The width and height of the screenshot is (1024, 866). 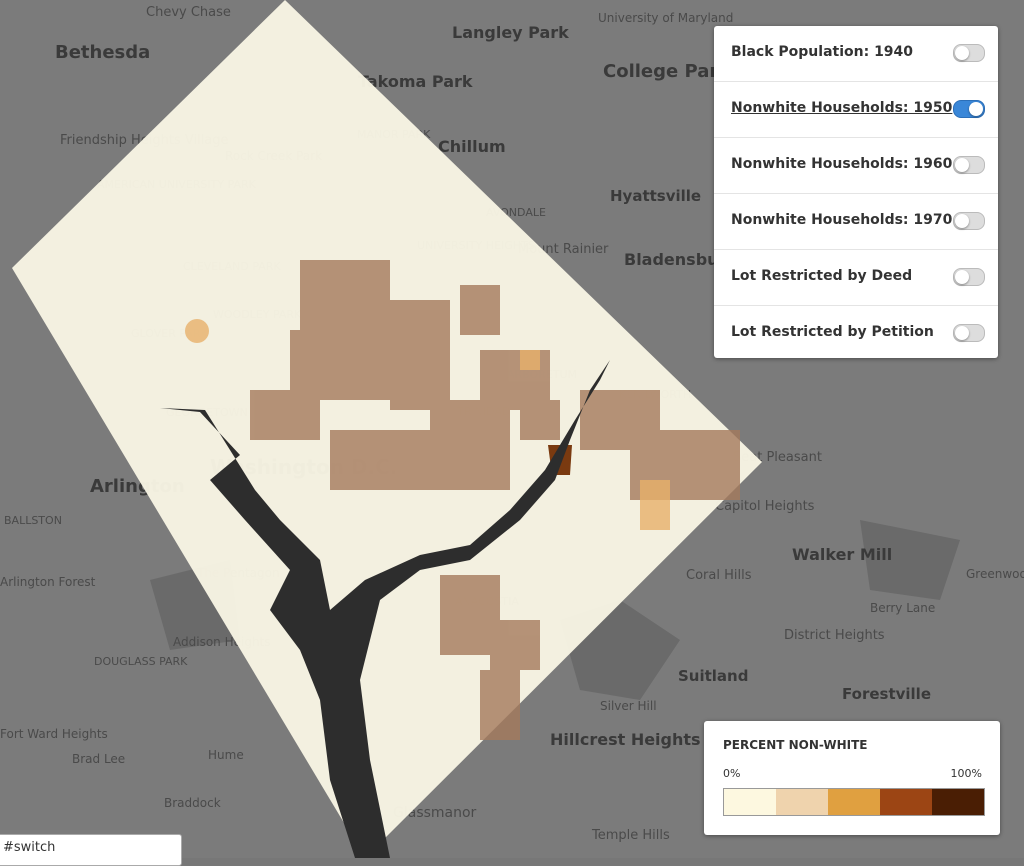 I want to click on tracts-light, so click(x=427, y=424).